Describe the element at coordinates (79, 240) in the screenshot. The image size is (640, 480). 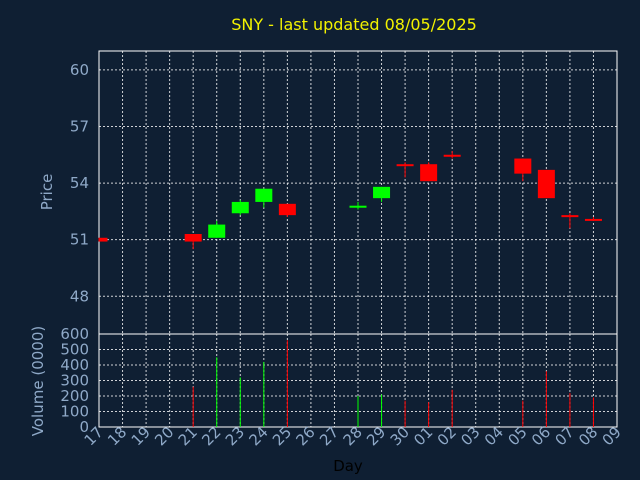
I see `price-tick-label: 51` at that location.